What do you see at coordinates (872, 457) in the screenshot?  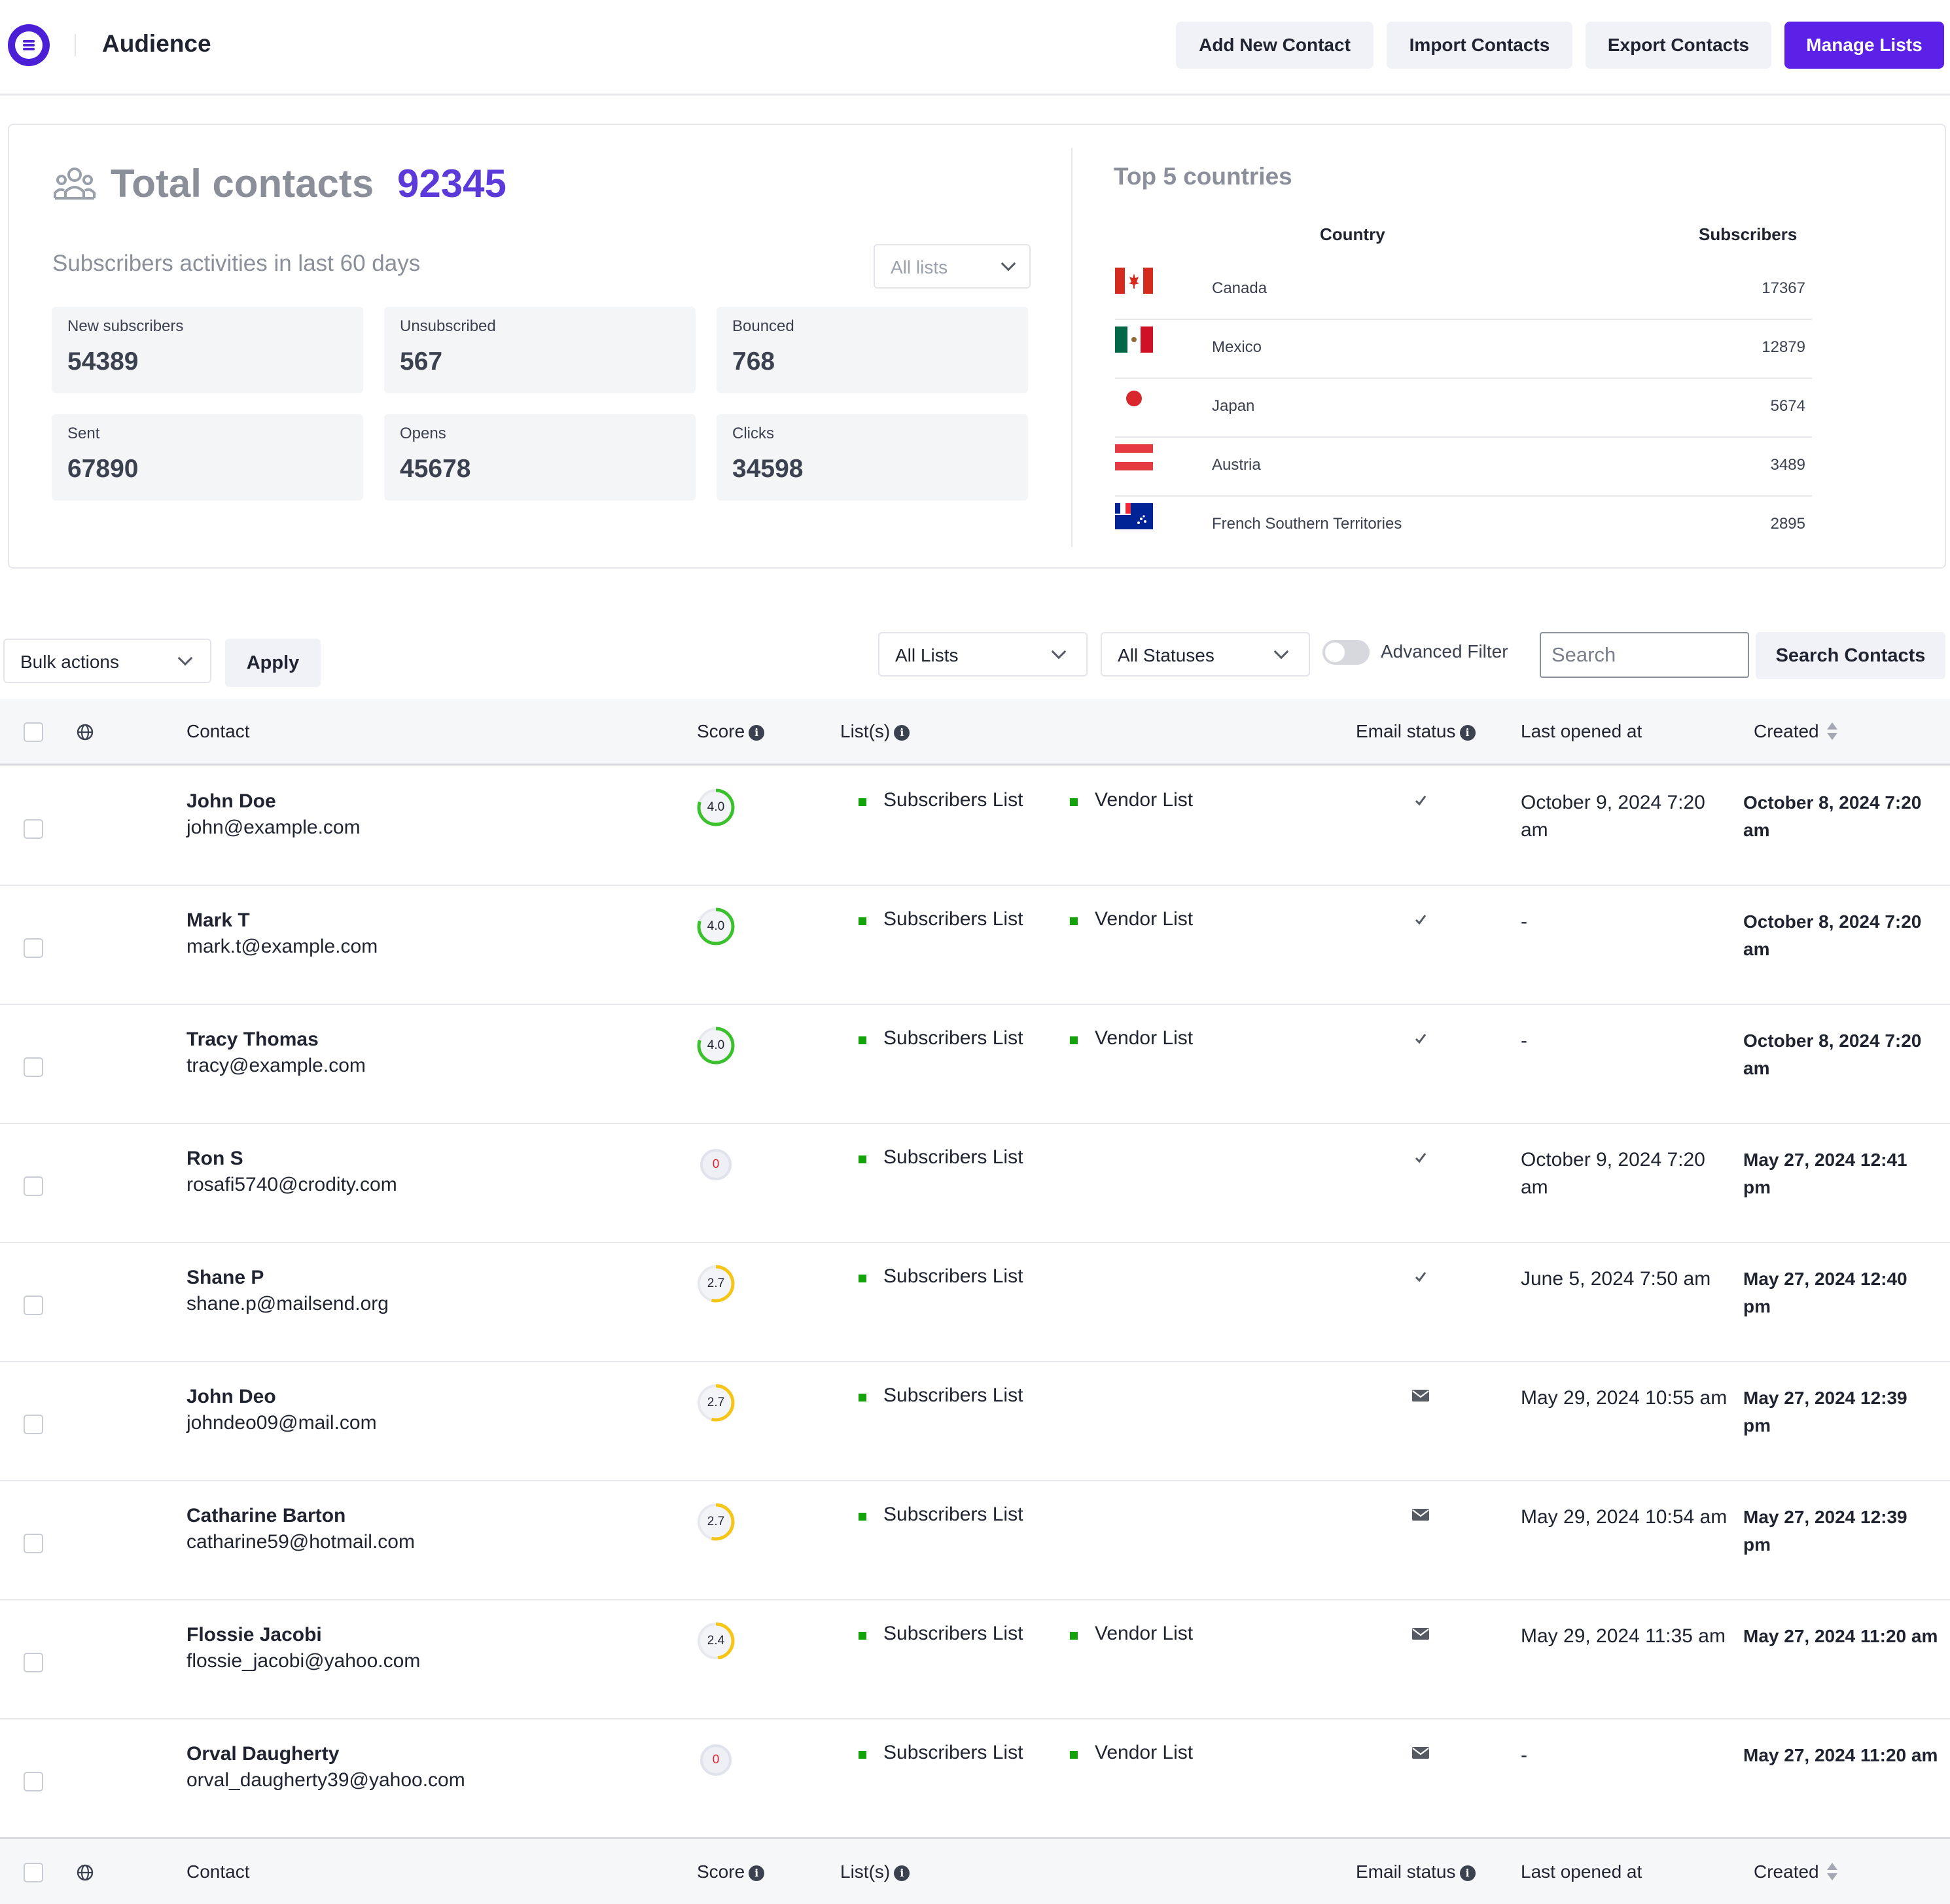 I see `stat-card-clicks: Clicks 34598` at bounding box center [872, 457].